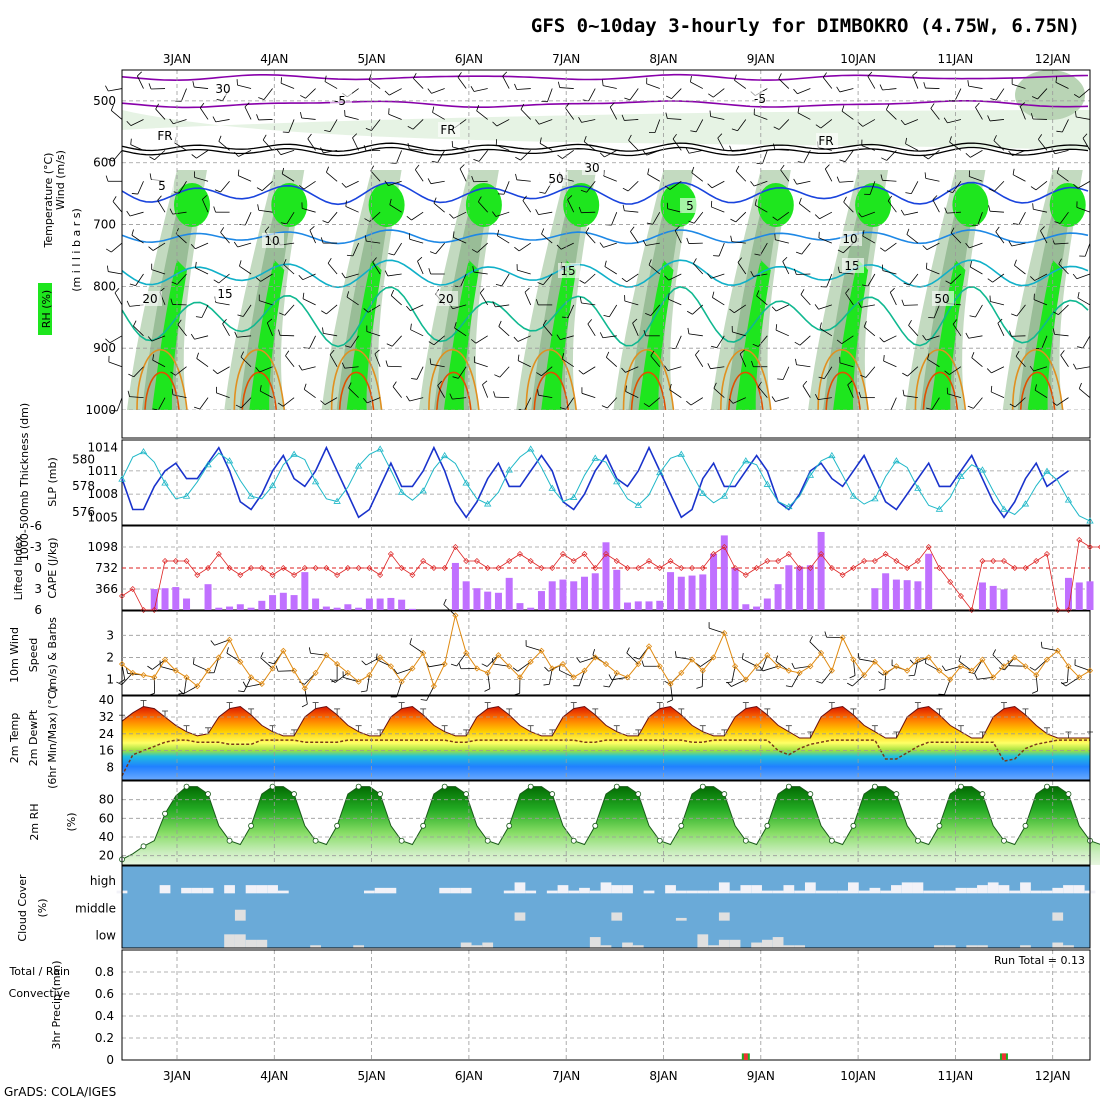 The width and height of the screenshot is (1100, 1100). I want to click on contour-label-bg, so click(273, 240).